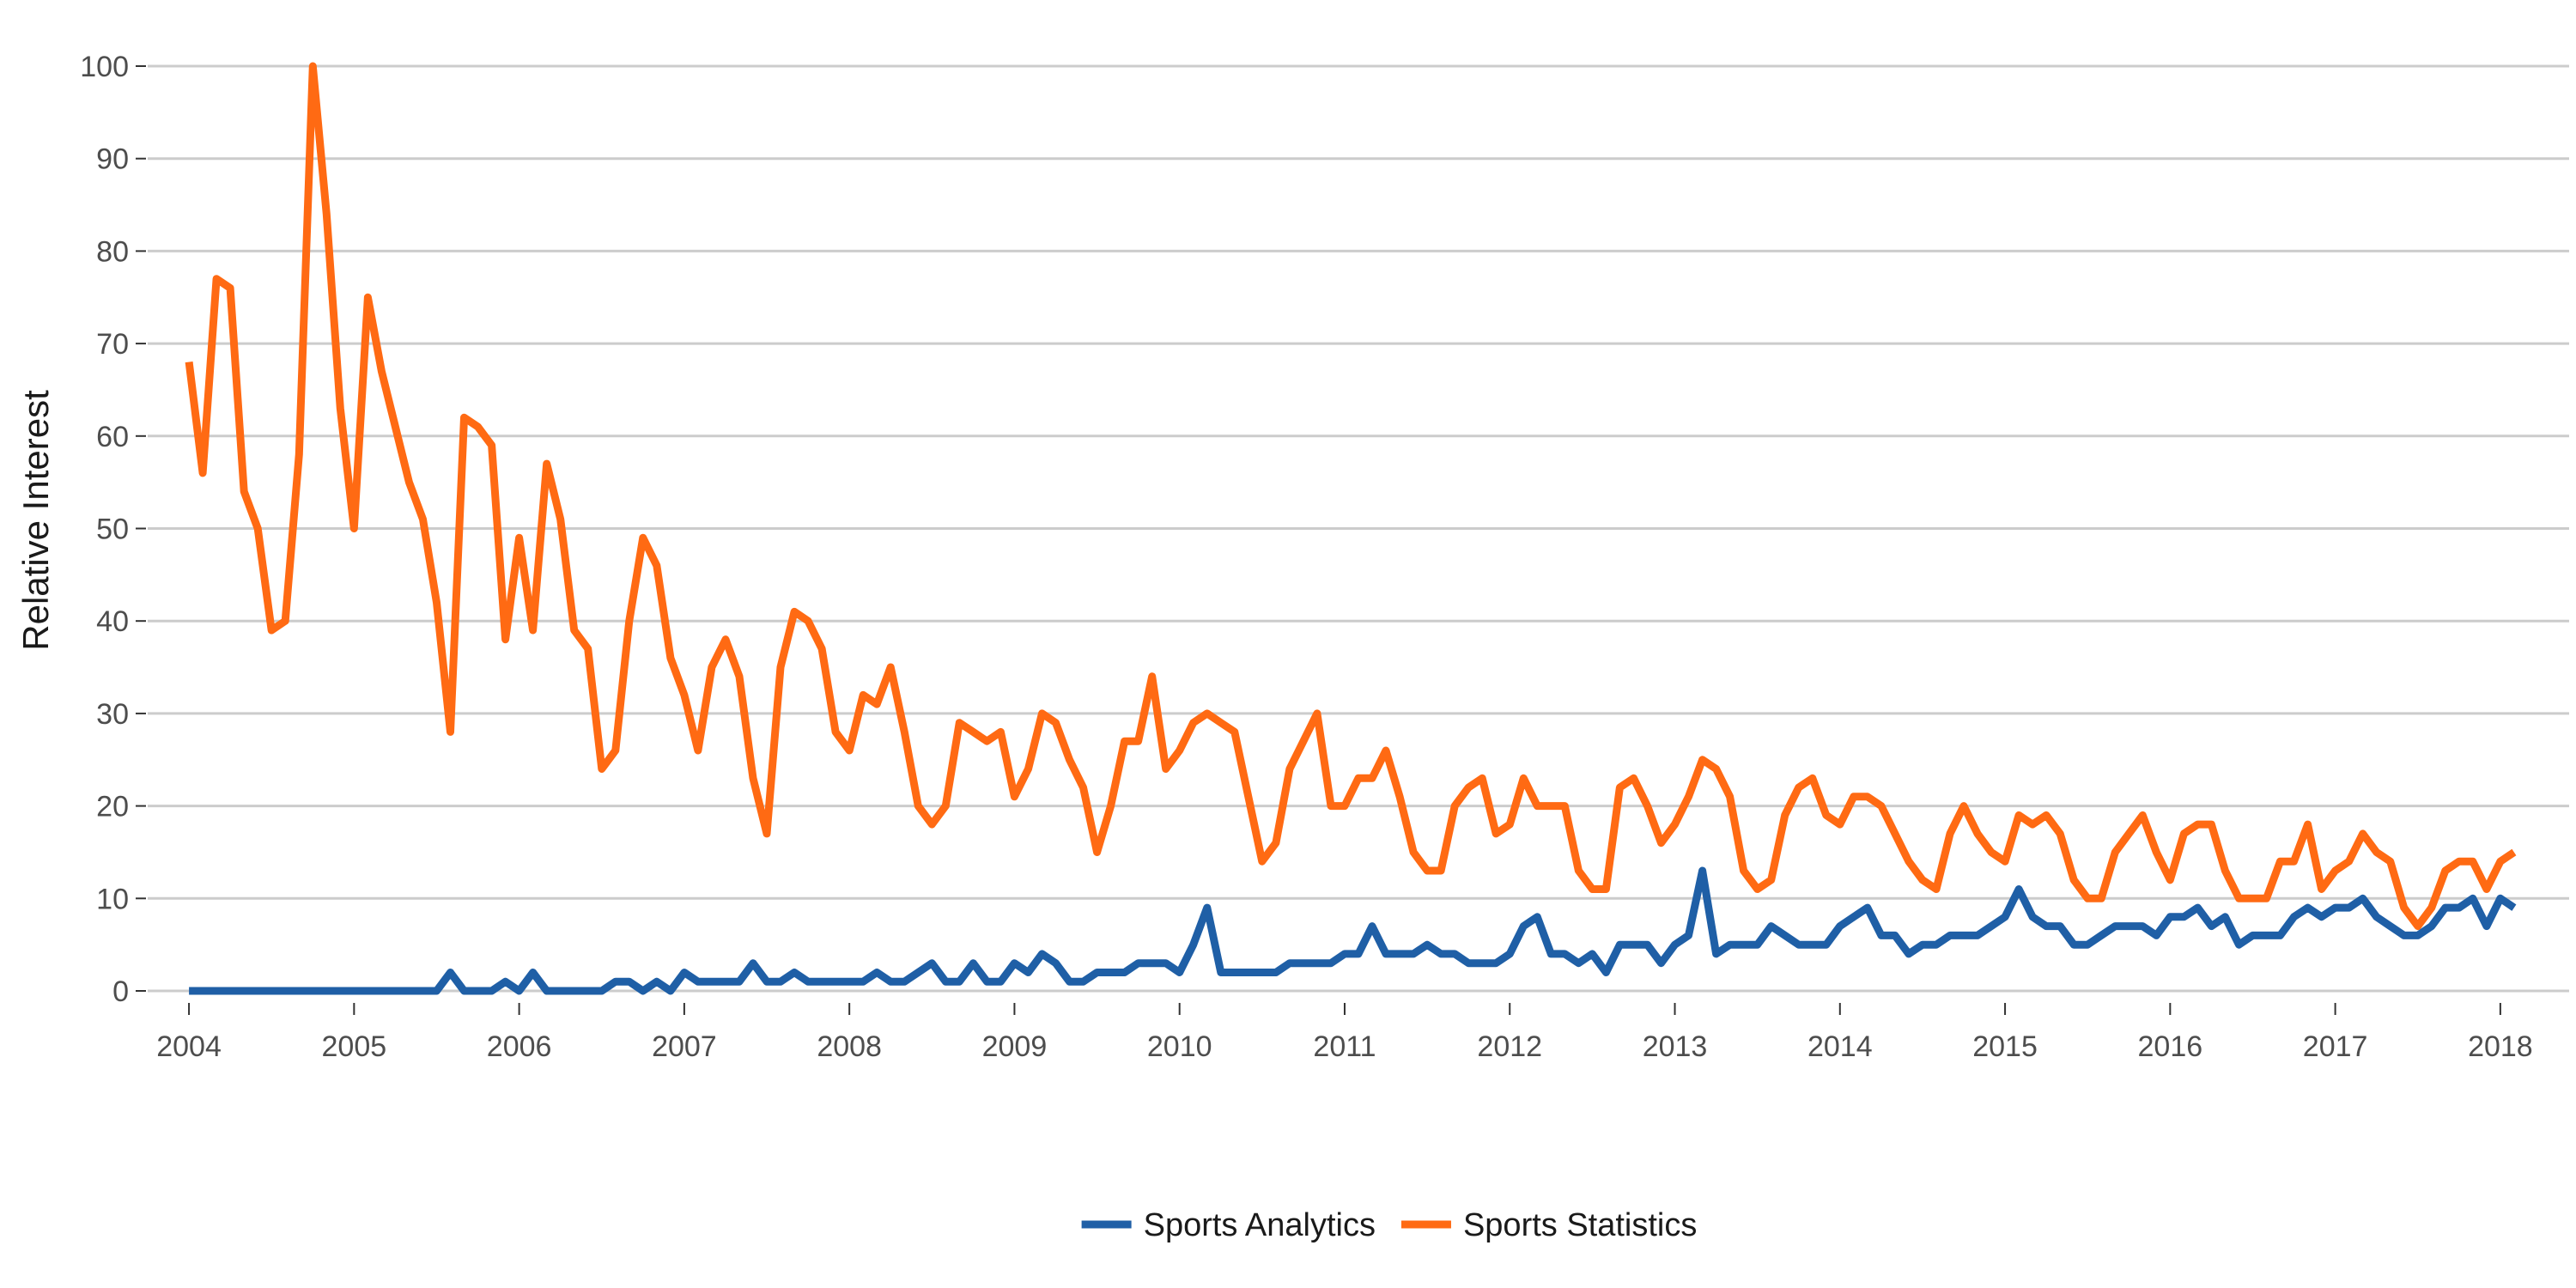 Image resolution: width=2576 pixels, height=1288 pixels. I want to click on y-tick-label: 60, so click(112, 437).